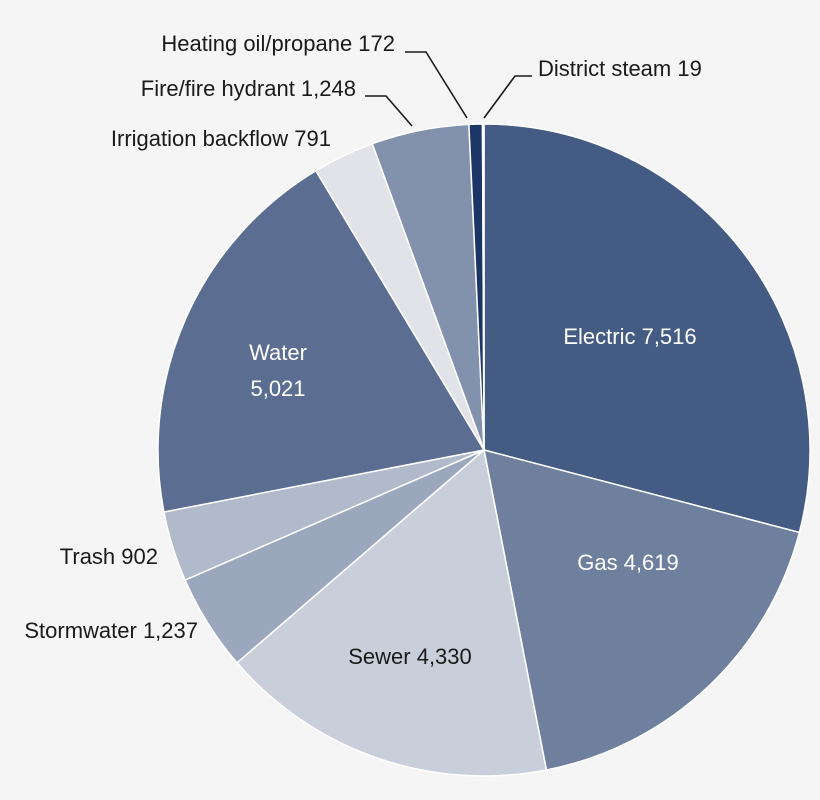  Describe the element at coordinates (389, 111) in the screenshot. I see `leader-line-fire-fire-hydrant` at that location.